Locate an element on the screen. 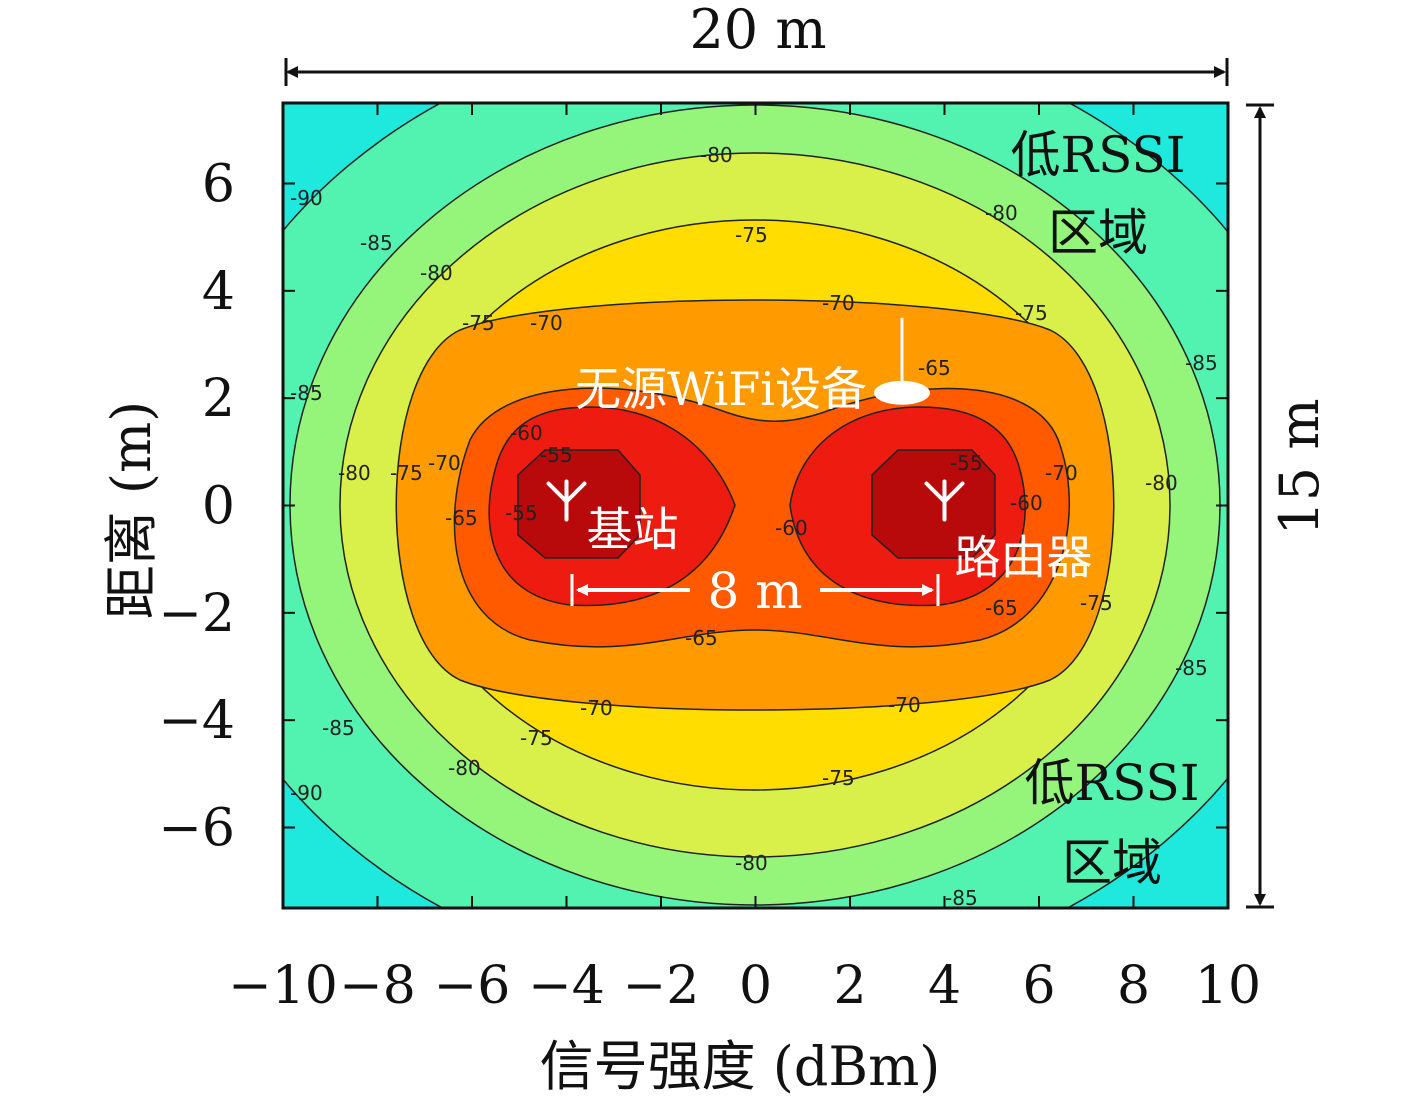  y-tick-label: 4 is located at coordinates (218, 292).